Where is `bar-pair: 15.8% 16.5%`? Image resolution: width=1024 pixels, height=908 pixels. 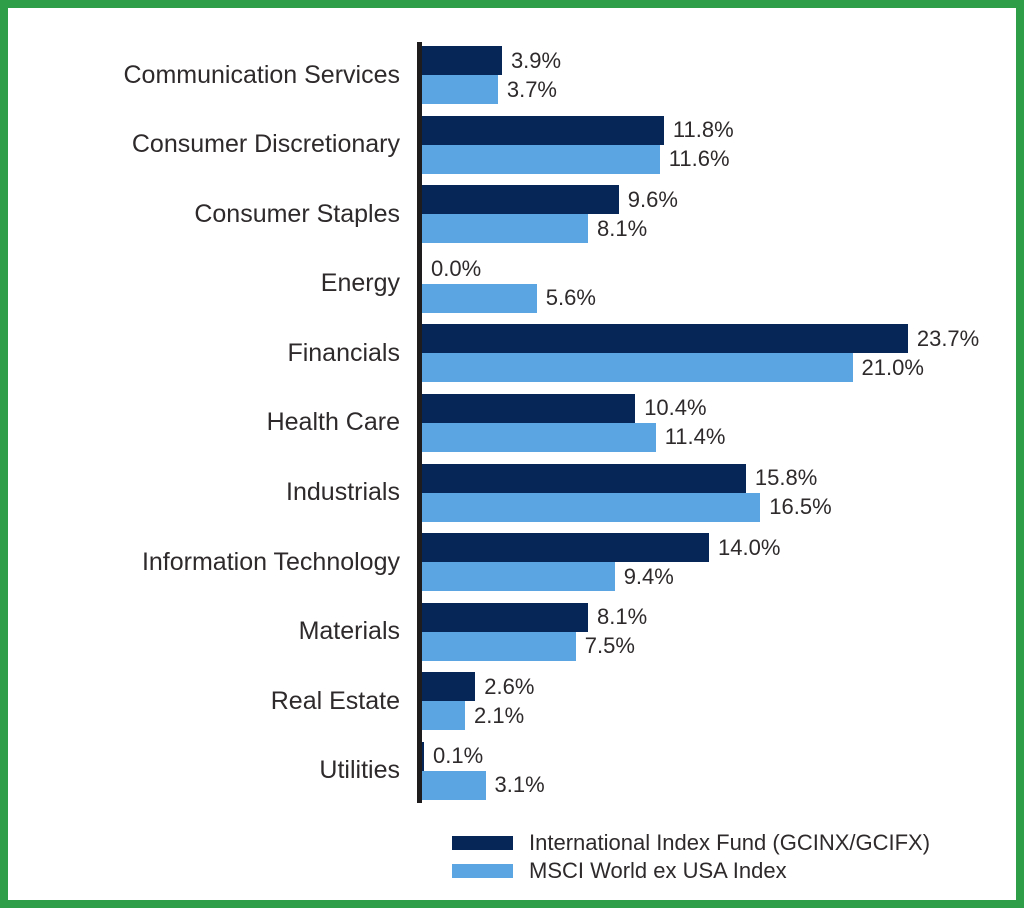
bar-pair: 15.8% 16.5% is located at coordinates (627, 492).